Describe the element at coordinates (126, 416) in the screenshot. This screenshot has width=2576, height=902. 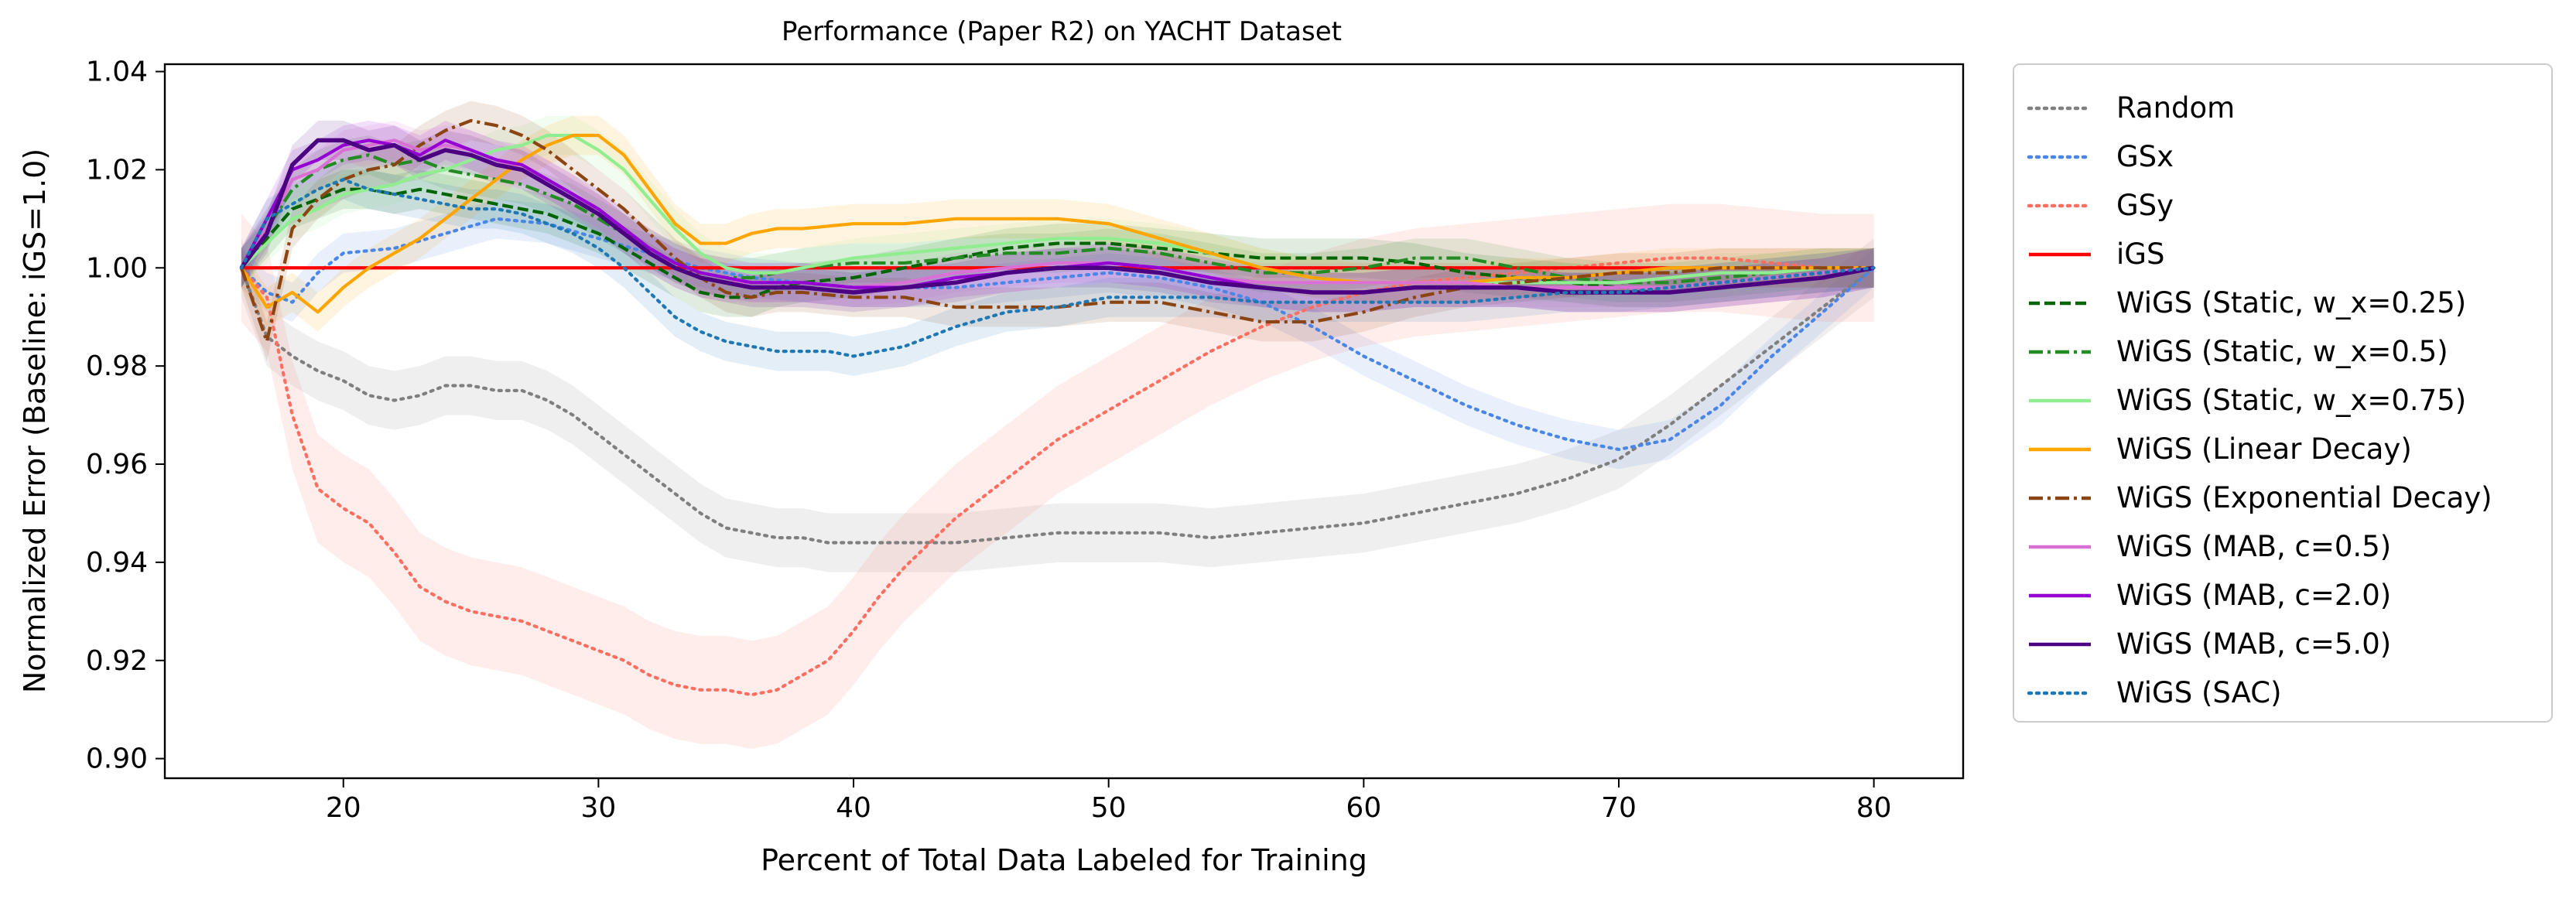
I see `y-axis: 0.90 0.92 0.94 0.96 0.98 1.00 1.02 1.04` at that location.